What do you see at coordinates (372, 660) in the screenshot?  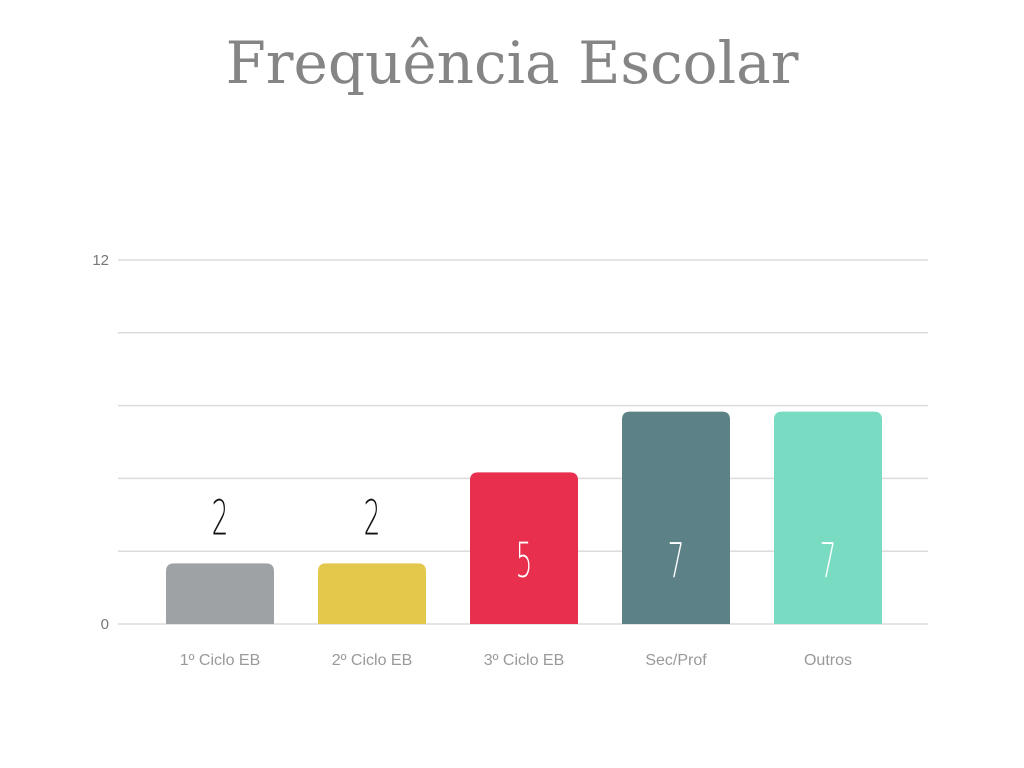 I see `x-tick-label: 2º Ciclo EB` at bounding box center [372, 660].